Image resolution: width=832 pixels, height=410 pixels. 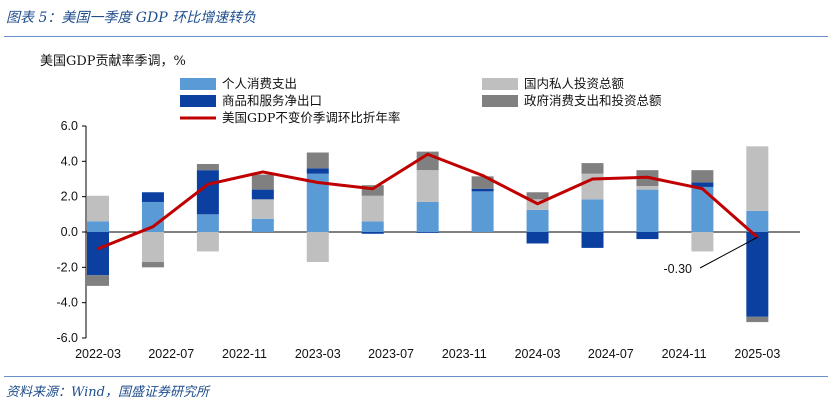 I want to click on top-rule, so click(x=416, y=36).